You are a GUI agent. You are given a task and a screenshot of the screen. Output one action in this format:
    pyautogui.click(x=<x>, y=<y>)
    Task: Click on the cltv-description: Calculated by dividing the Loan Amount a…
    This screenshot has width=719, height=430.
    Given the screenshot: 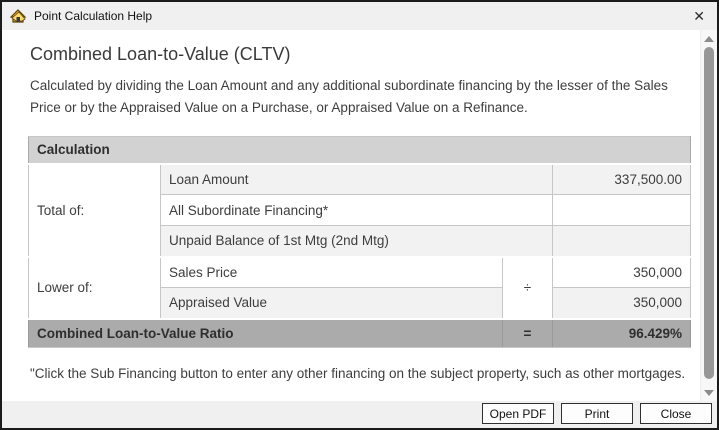 What is the action you would take?
    pyautogui.click(x=349, y=96)
    